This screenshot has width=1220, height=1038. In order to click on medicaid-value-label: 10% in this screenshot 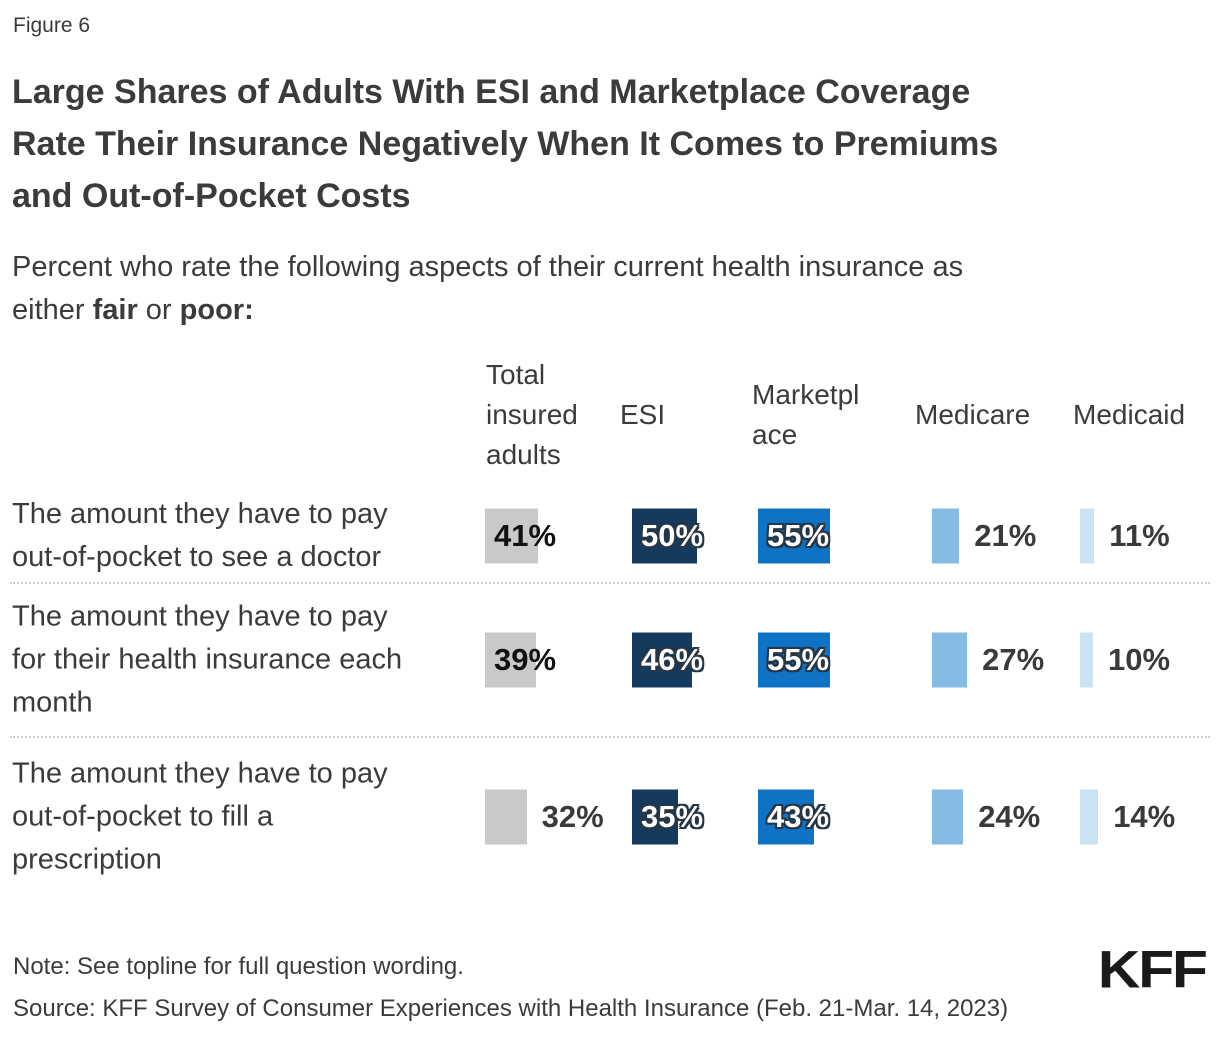, I will do `click(1139, 659)`.